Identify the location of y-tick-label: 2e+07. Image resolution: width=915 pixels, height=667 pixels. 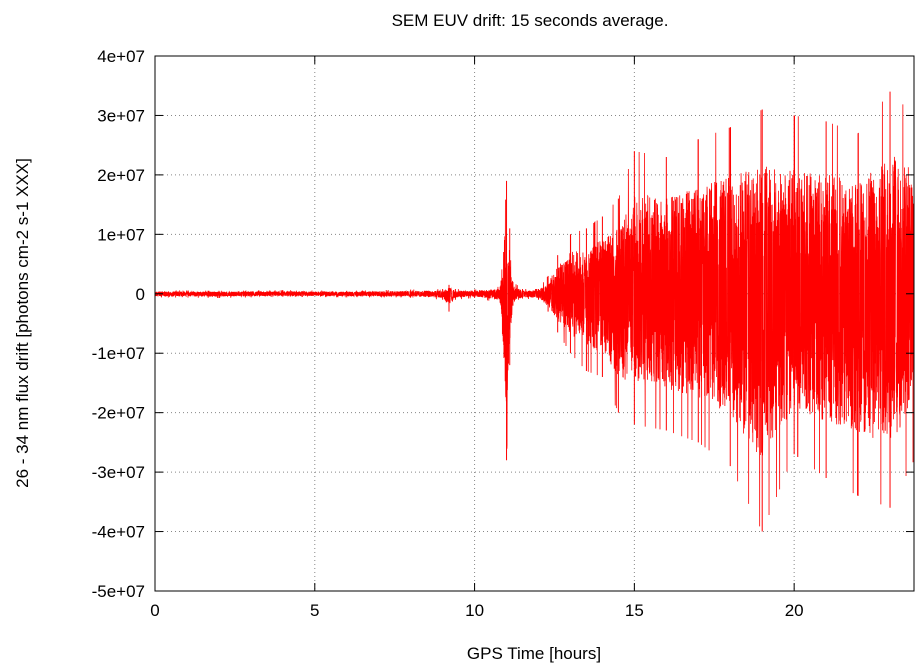
(121, 175).